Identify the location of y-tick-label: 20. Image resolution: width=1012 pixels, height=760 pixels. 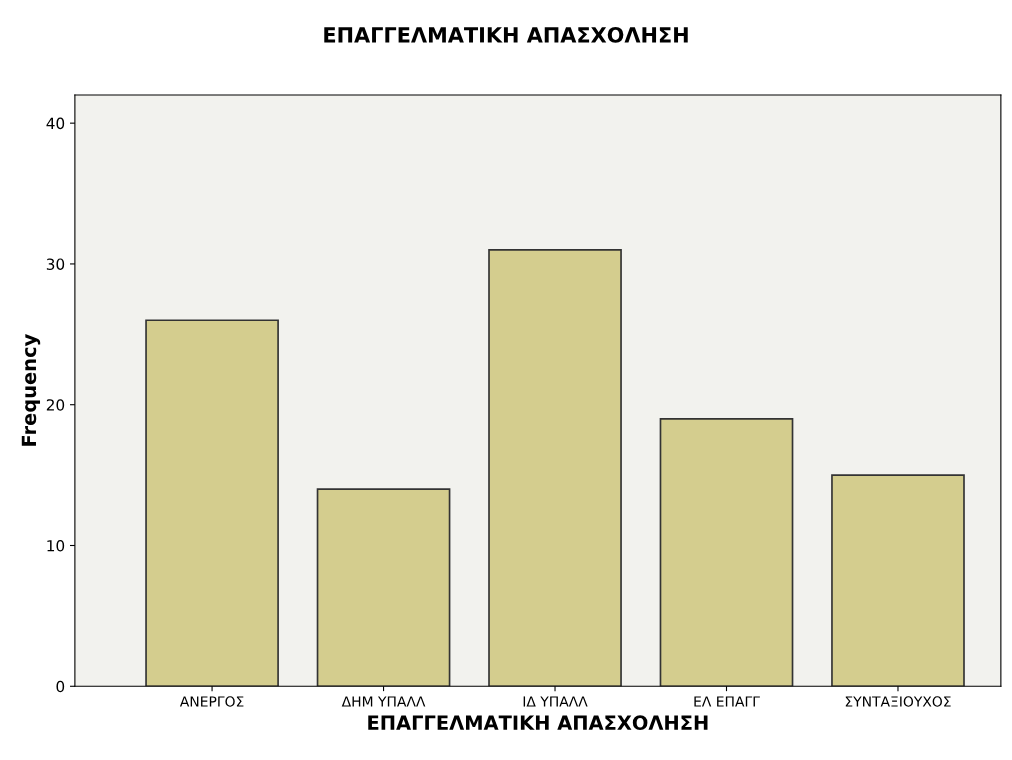
(55, 405).